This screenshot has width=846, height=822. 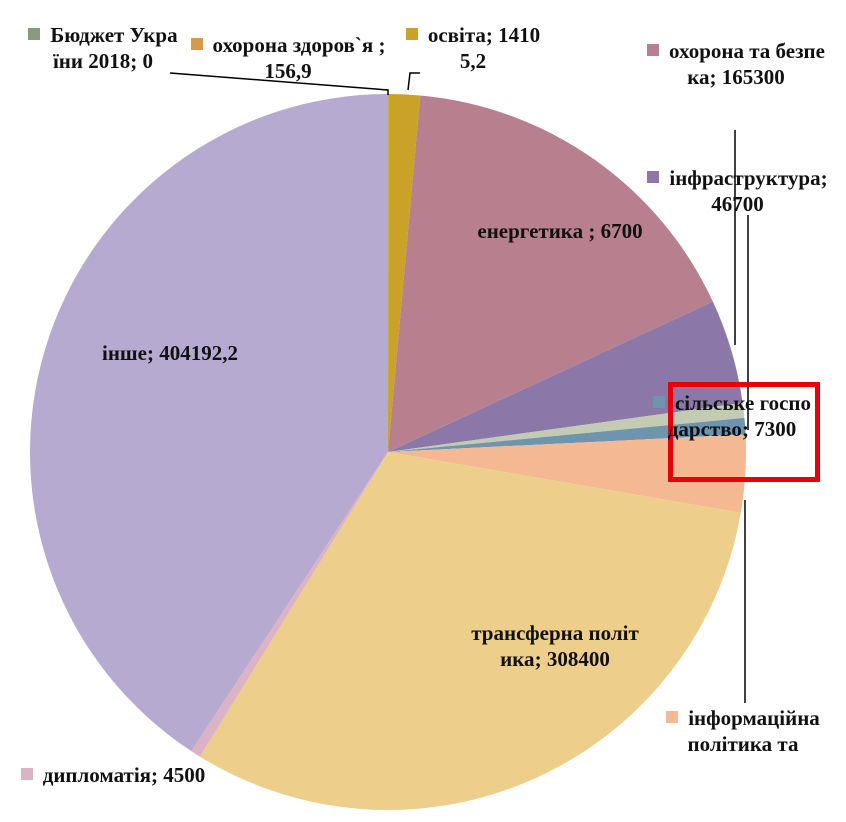 I want to click on value-label: 14105,2, so click(x=500, y=48).